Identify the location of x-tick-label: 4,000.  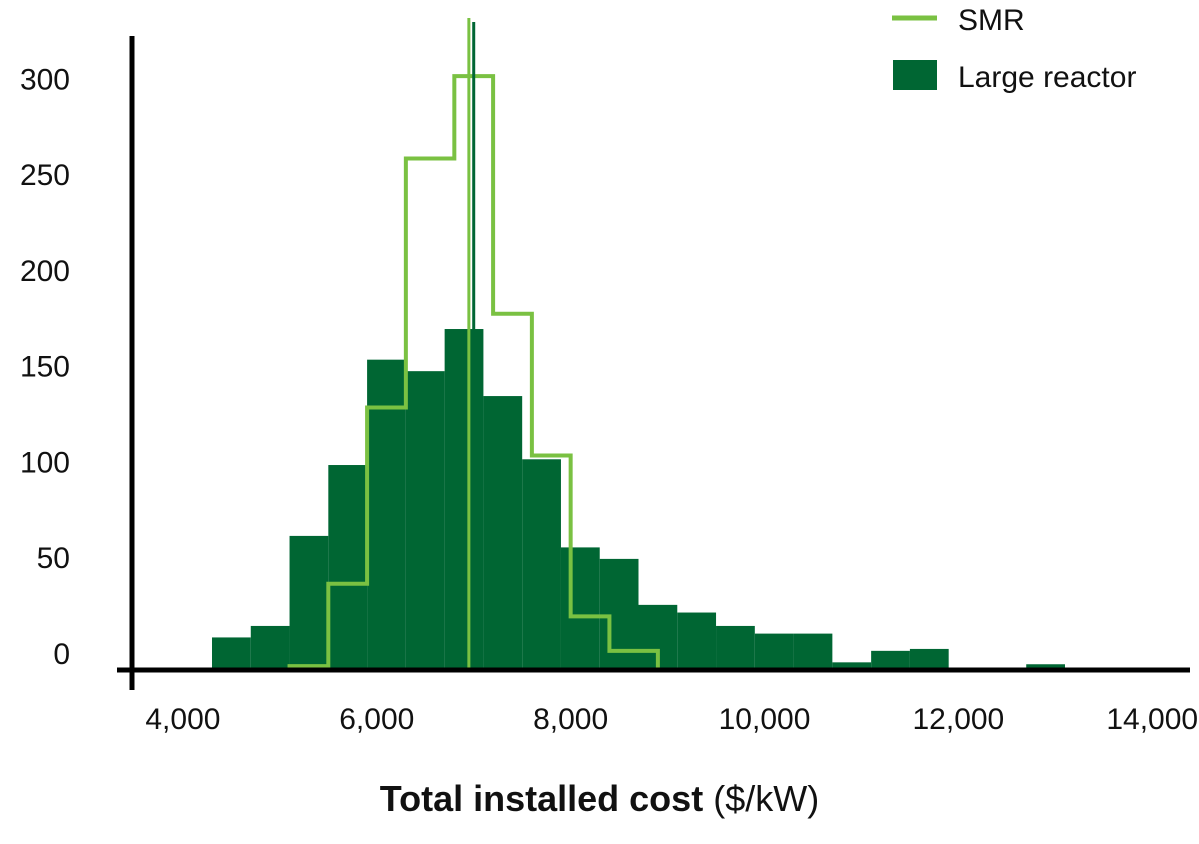
(182, 719).